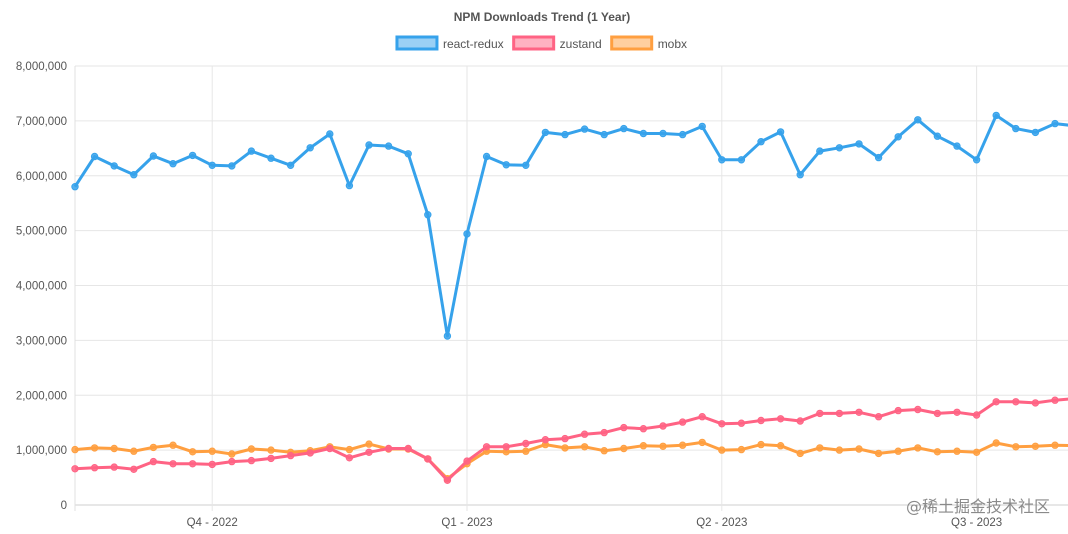  Describe the element at coordinates (557, 43) in the screenshot. I see `legend-item-zustand: zustand` at that location.